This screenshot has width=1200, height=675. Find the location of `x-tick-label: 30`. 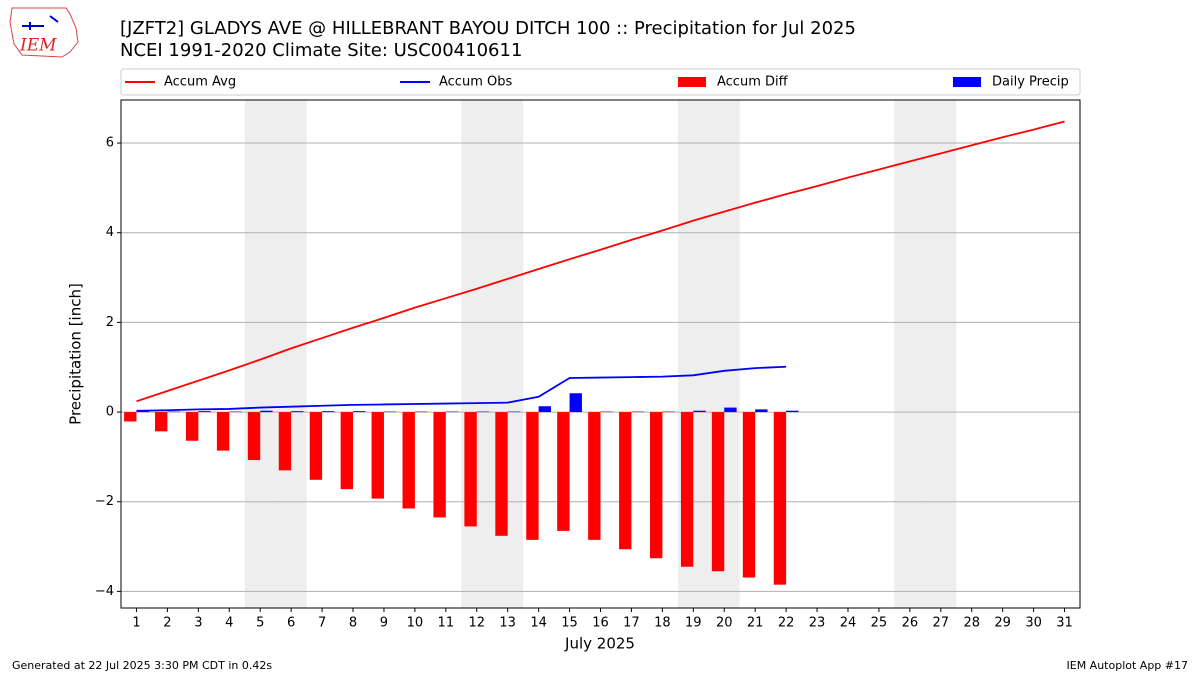

x-tick-label: 30 is located at coordinates (1033, 623).